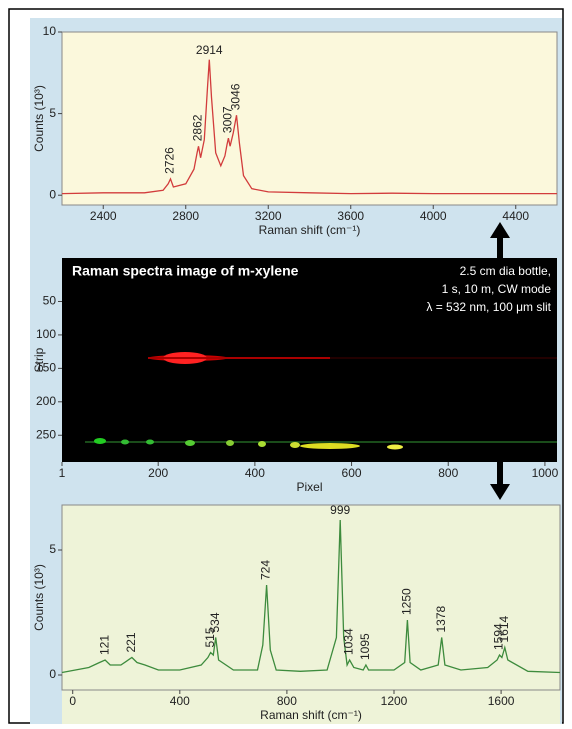 Image resolution: width=572 pixels, height=729 pixels. What do you see at coordinates (497, 289) in the screenshot?
I see `image-note: 1 s, 10 m, CW mode` at bounding box center [497, 289].